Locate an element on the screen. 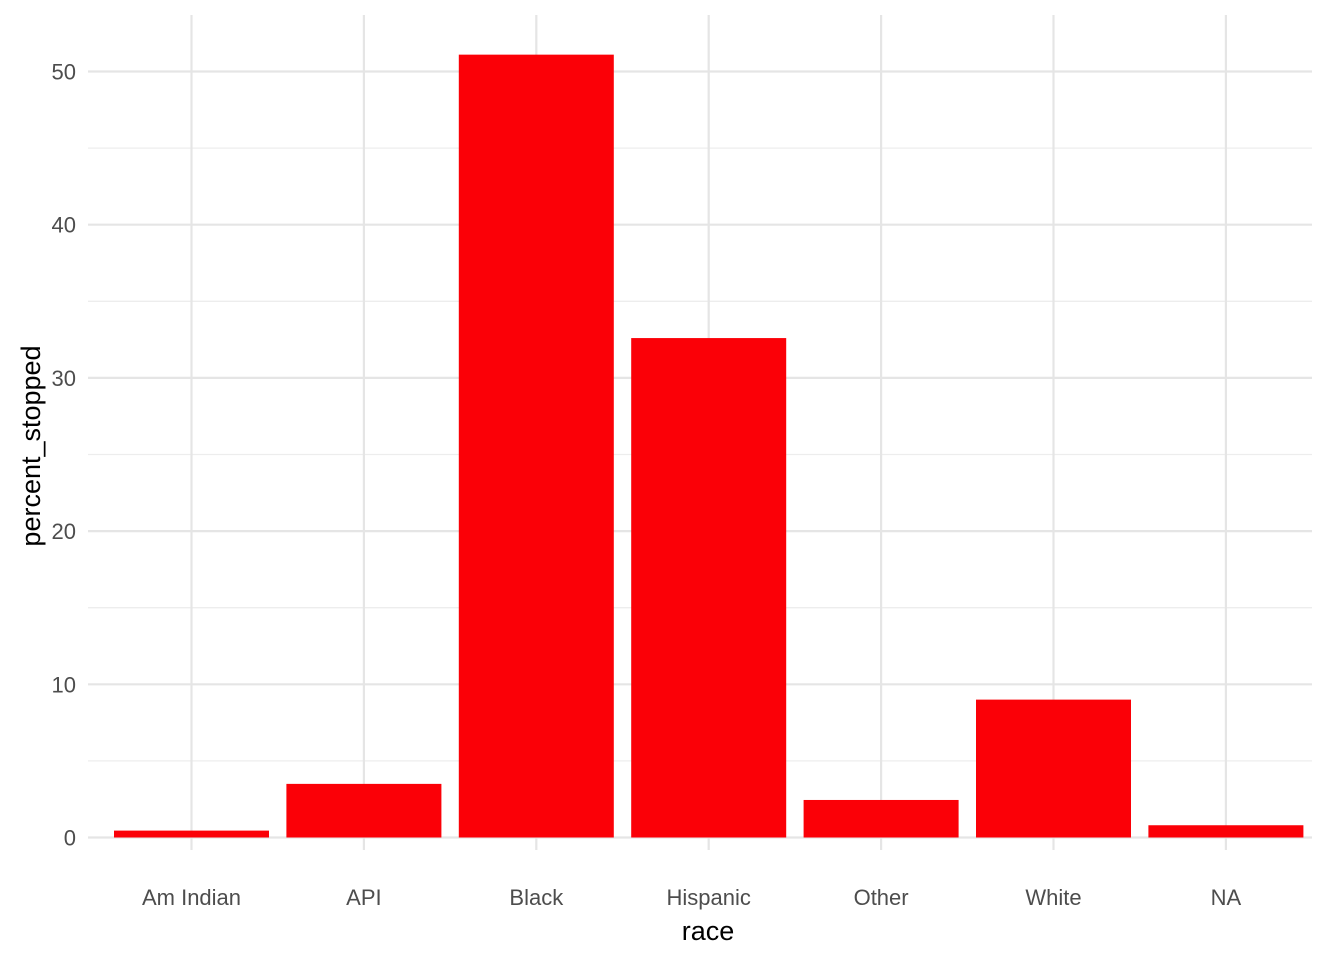 The height and width of the screenshot is (960, 1344). y-axis-title: percent_stopped is located at coordinates (31, 445).